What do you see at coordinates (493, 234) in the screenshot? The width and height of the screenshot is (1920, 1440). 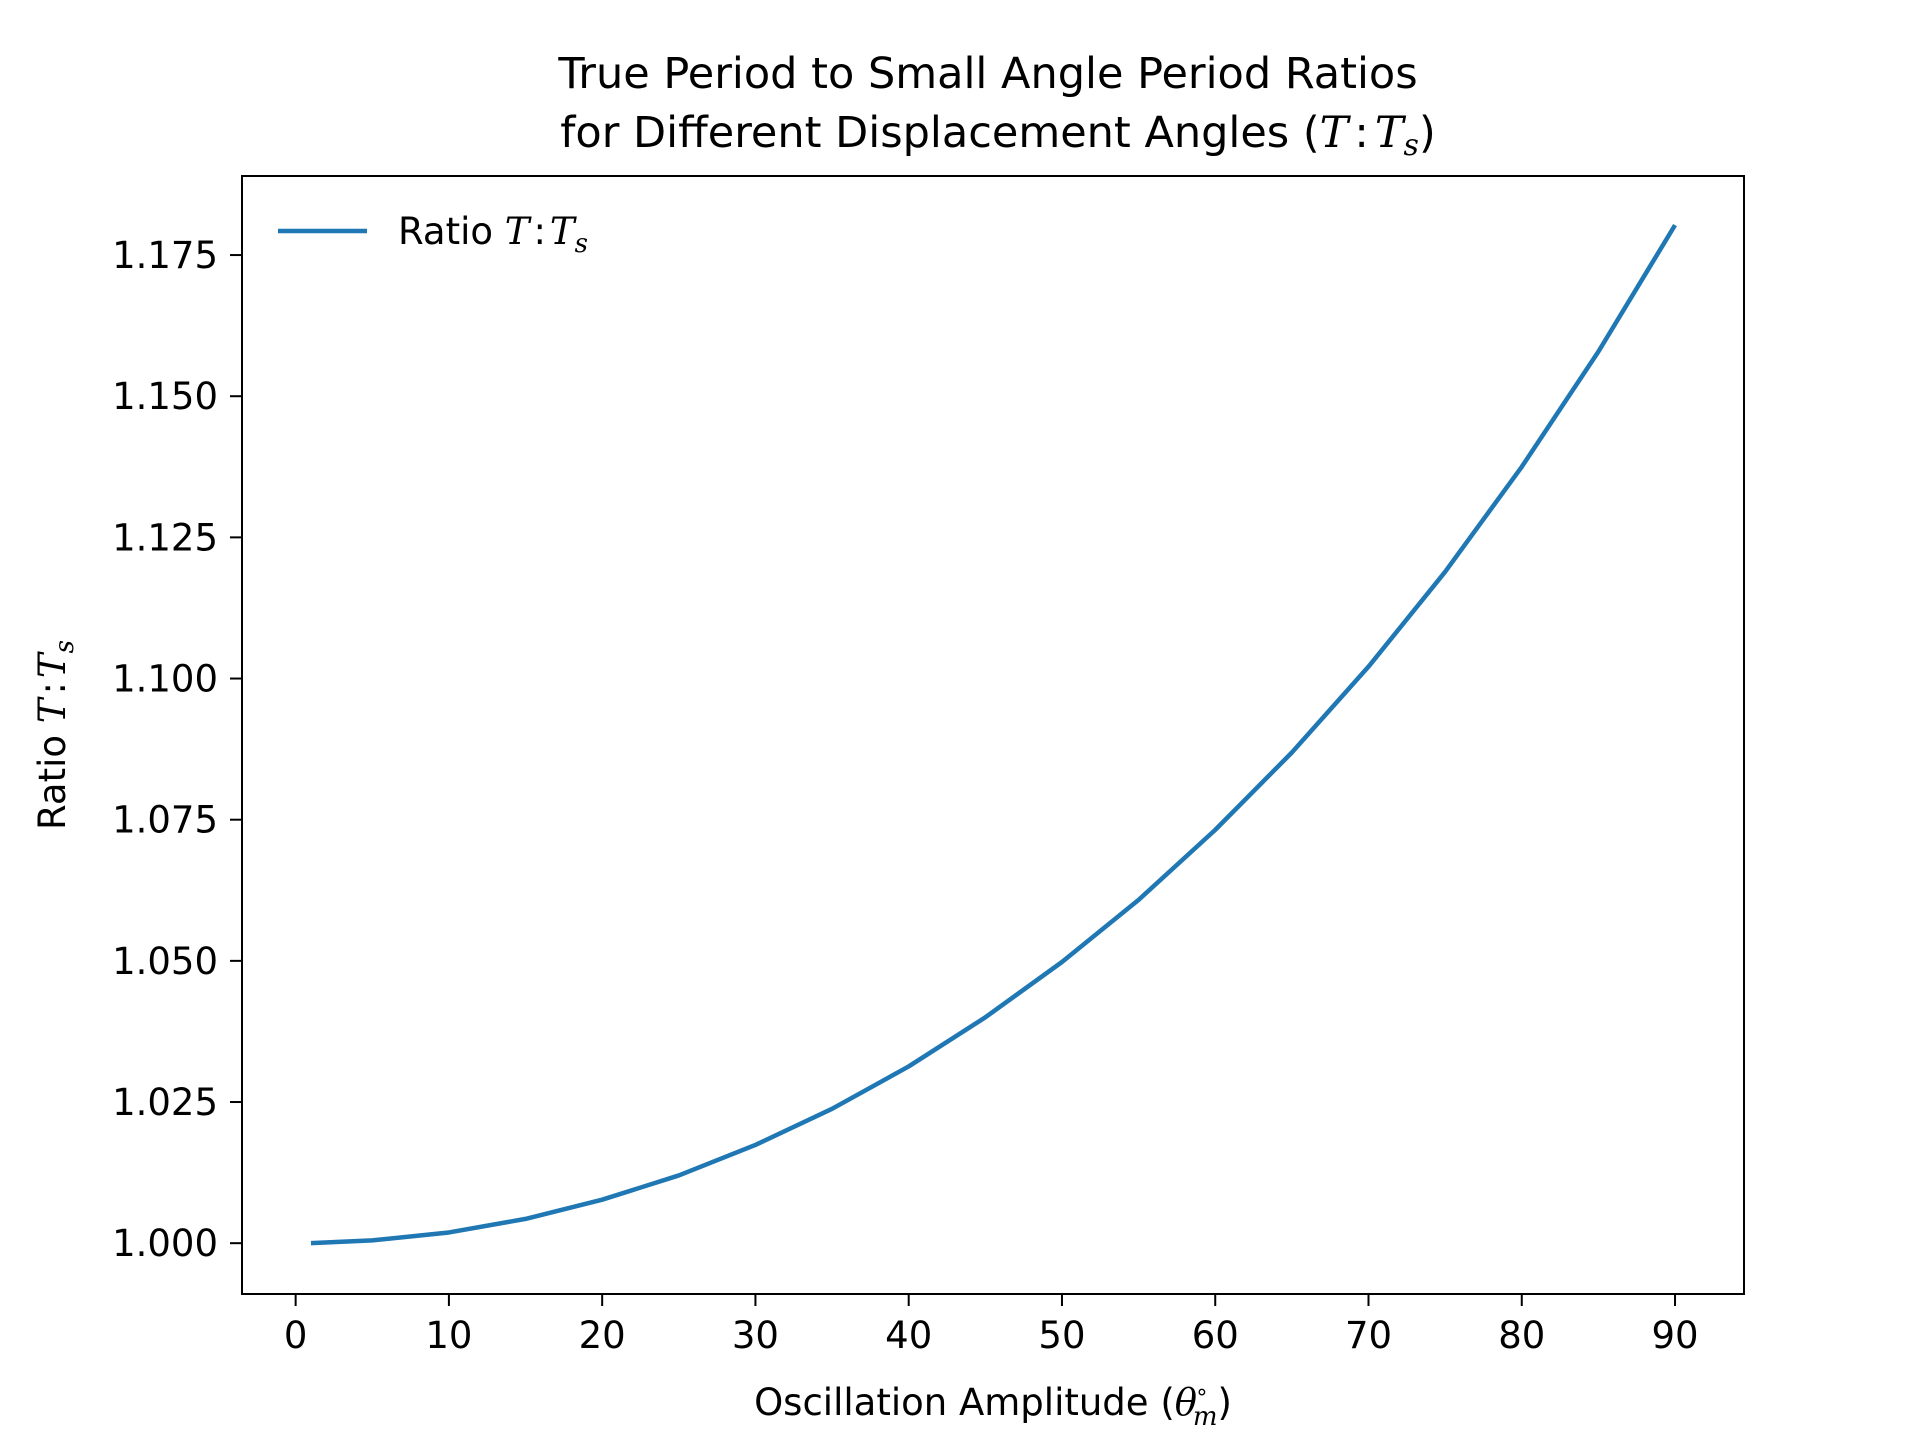 I see `legend-label: Ratio T: Ts` at bounding box center [493, 234].